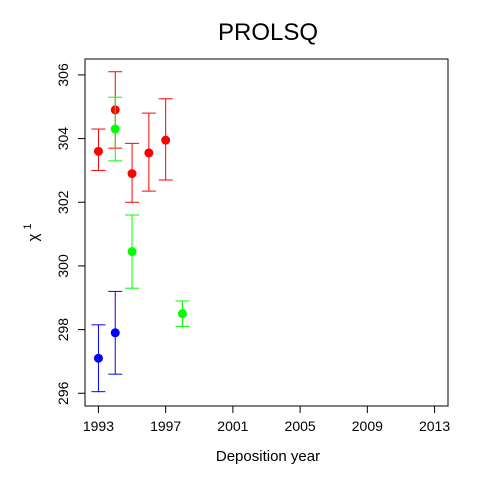 This screenshot has height=480, width=480. Describe the element at coordinates (300, 426) in the screenshot. I see `x-tick-label: 2005` at that location.